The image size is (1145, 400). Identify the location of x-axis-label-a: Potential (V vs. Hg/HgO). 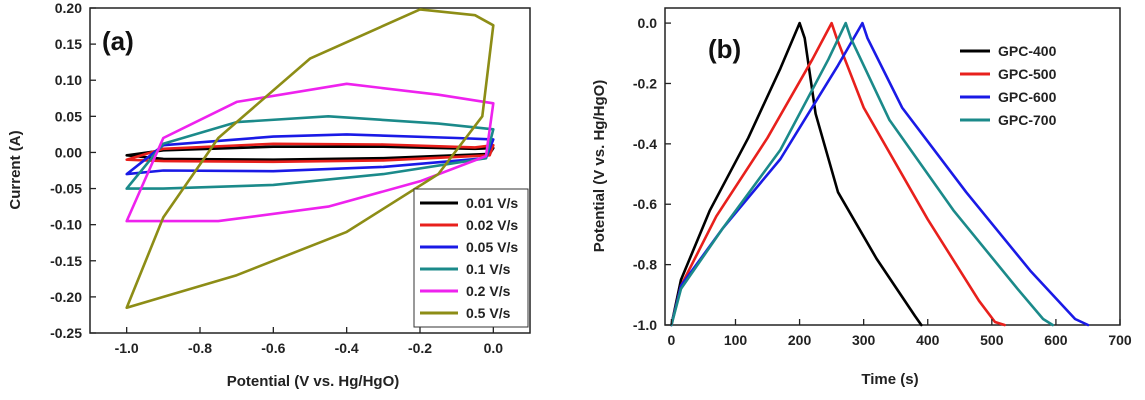
(313, 381).